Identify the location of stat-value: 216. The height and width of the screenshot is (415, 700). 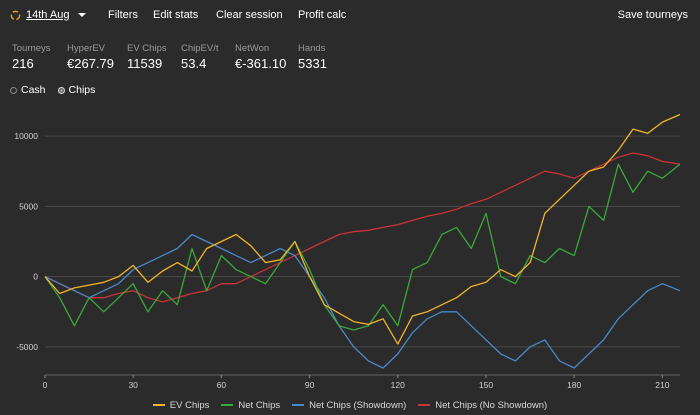
(23, 63).